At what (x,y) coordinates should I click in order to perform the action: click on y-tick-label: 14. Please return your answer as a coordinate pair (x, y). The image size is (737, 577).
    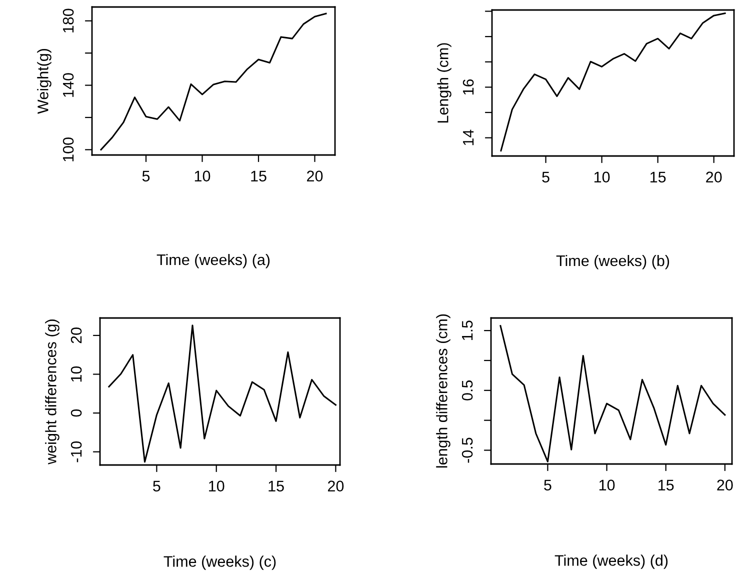
    Looking at the image, I should click on (468, 138).